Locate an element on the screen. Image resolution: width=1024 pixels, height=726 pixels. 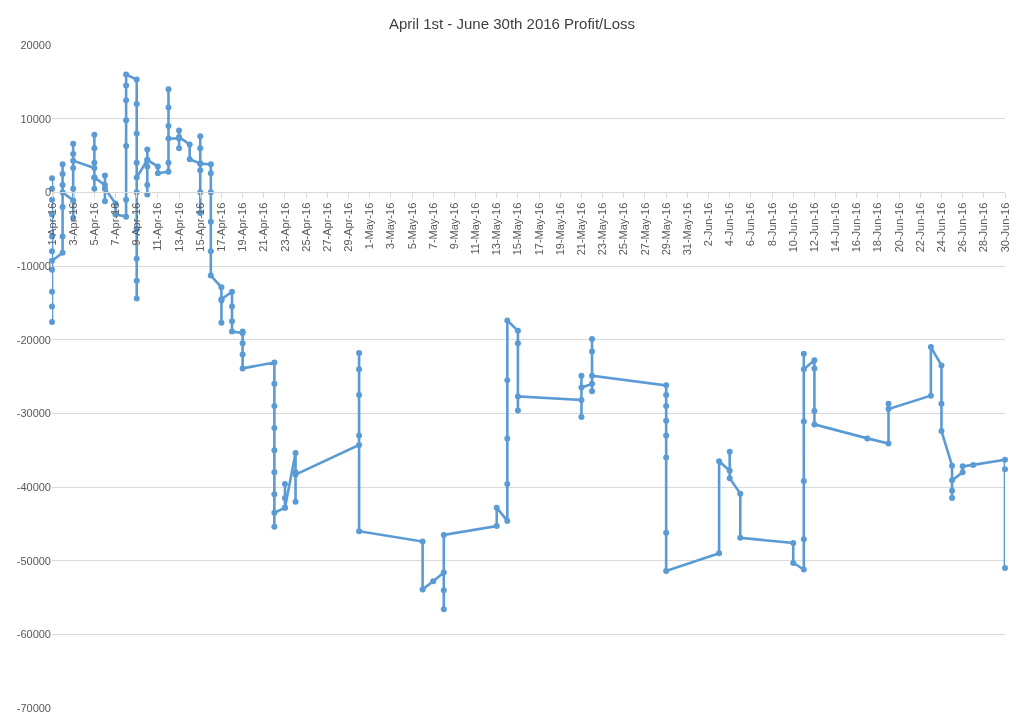
x-tick-label: 9-May-16 is located at coordinates (453, 226).